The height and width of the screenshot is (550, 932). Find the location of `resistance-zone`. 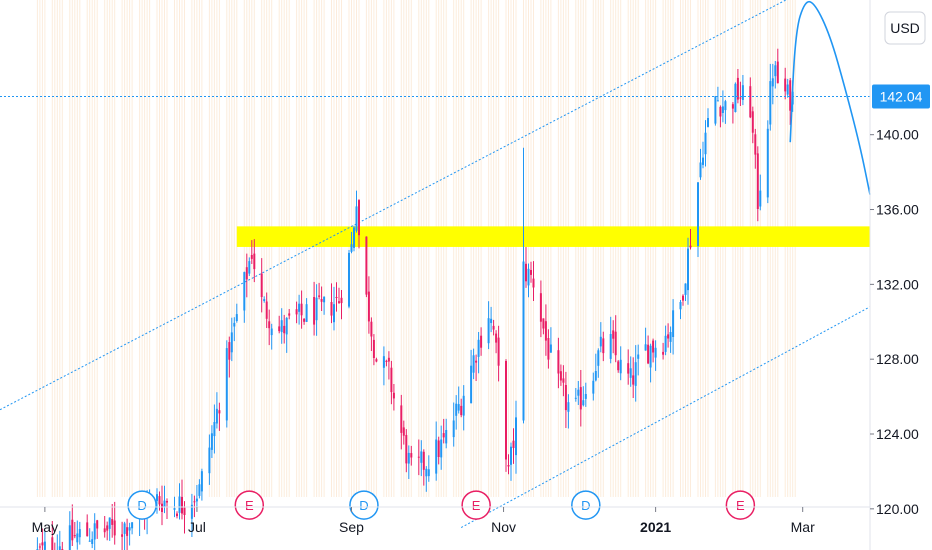

resistance-zone is located at coordinates (553, 236).